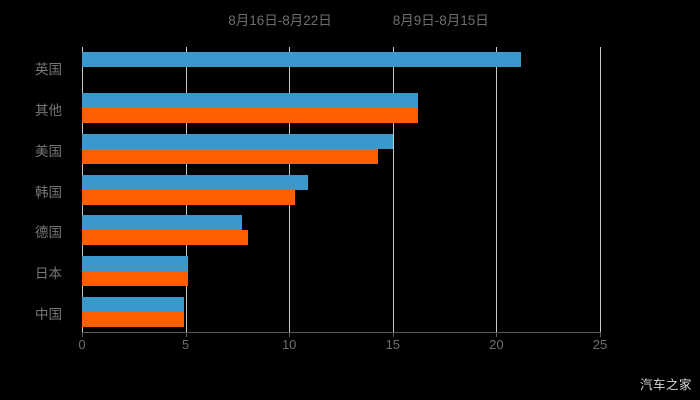 This screenshot has width=700, height=400. Describe the element at coordinates (600, 344) in the screenshot. I see `x-axis-tick-label: 25` at that location.